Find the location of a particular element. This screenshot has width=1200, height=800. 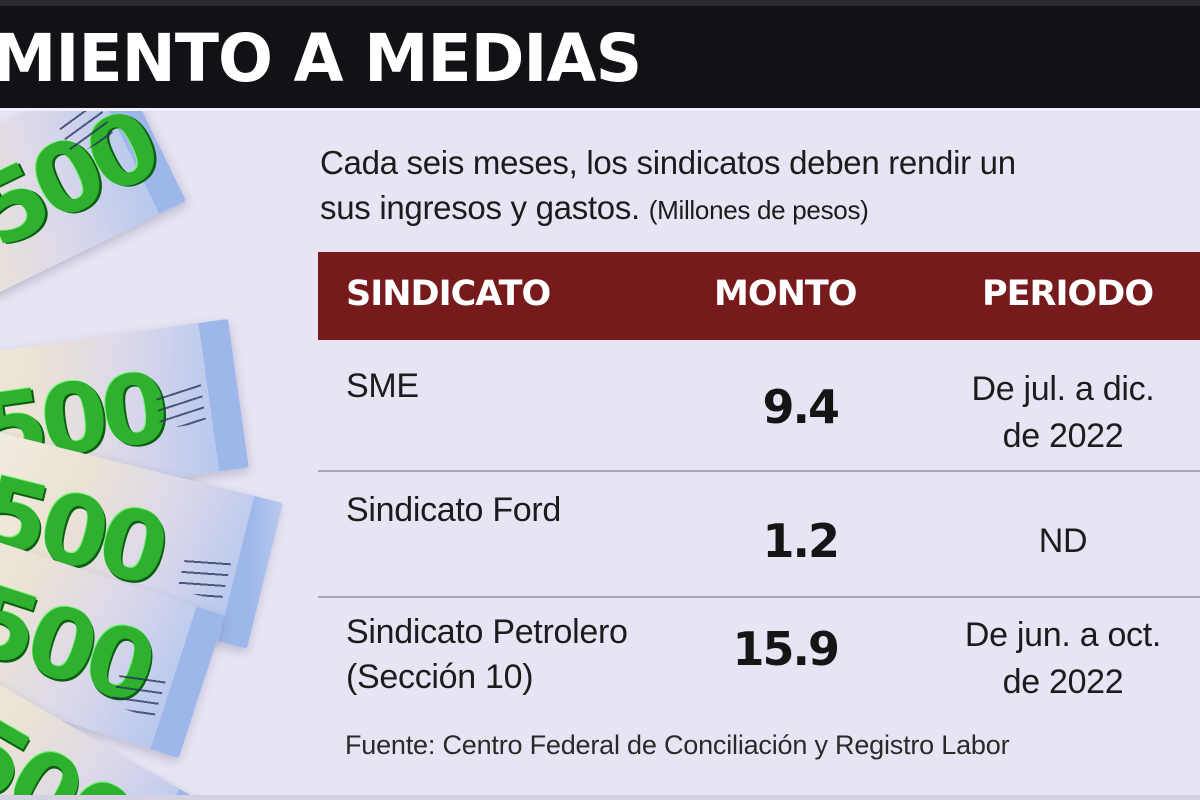

unit-label: (Millones de pesos) is located at coordinates (758, 210).